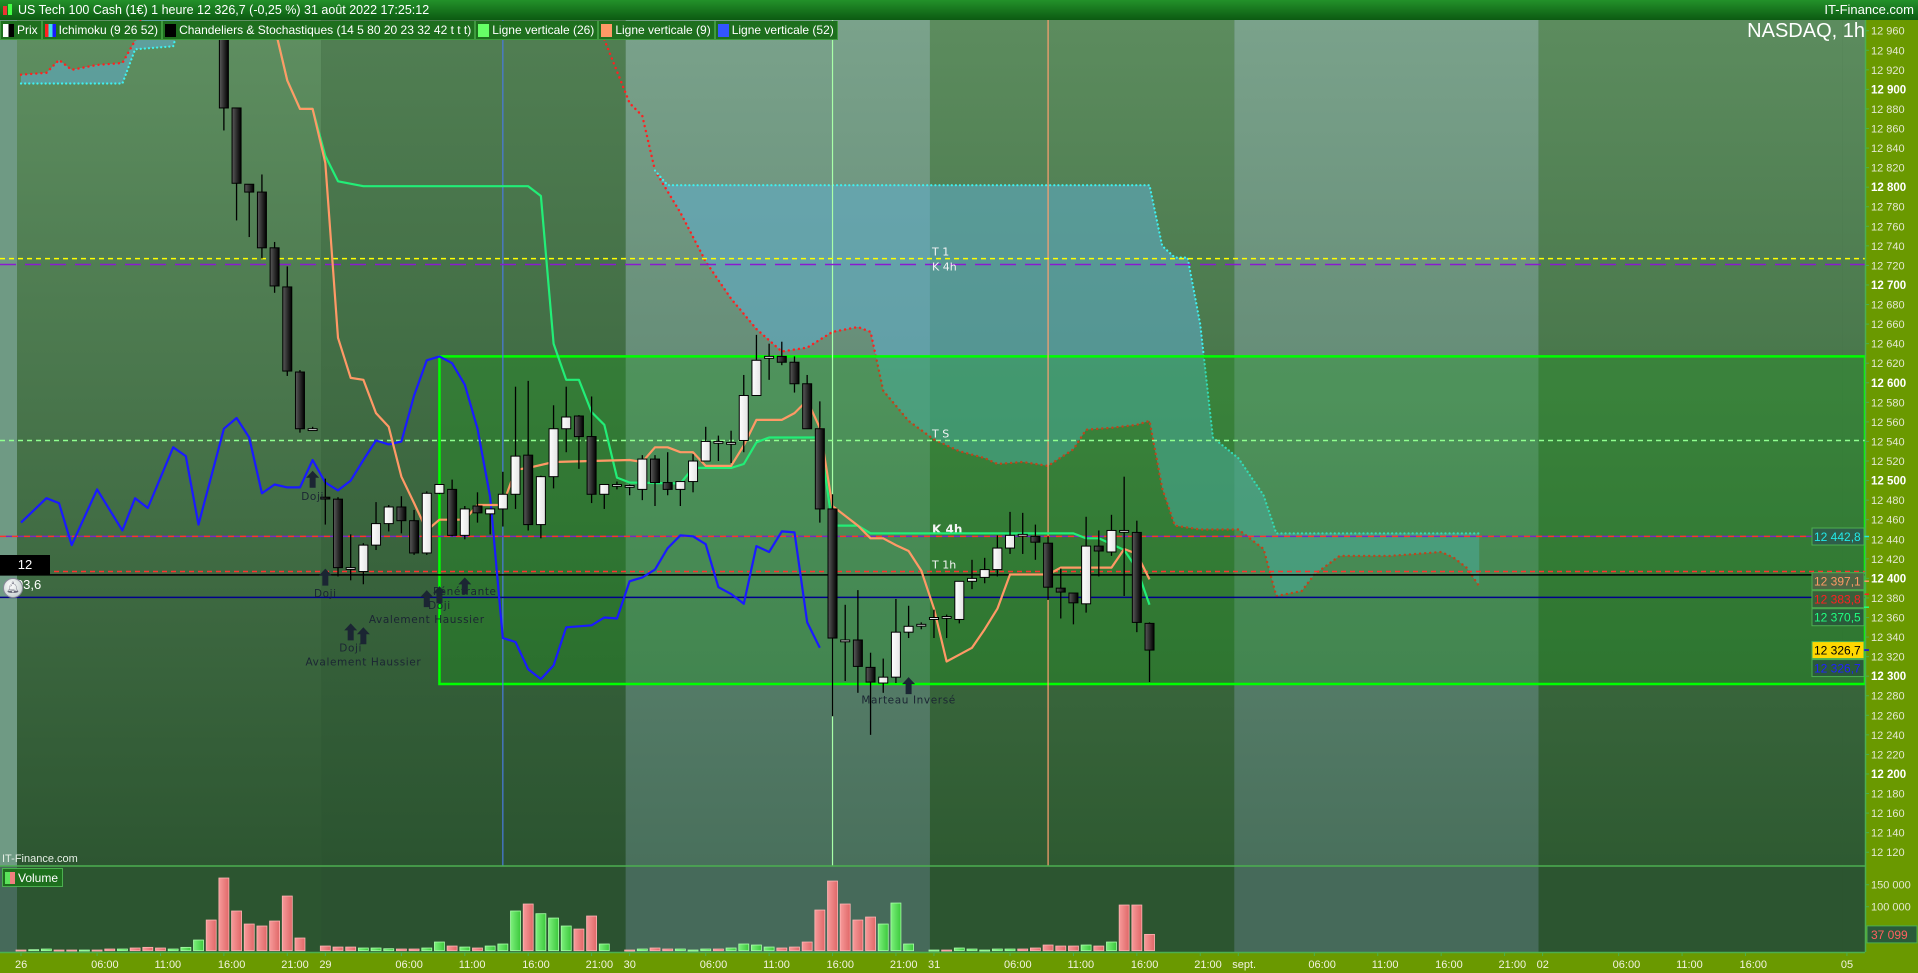 Image resolution: width=1918 pixels, height=973 pixels. I want to click on value-tag-label: 12 442,8, so click(1837, 537).